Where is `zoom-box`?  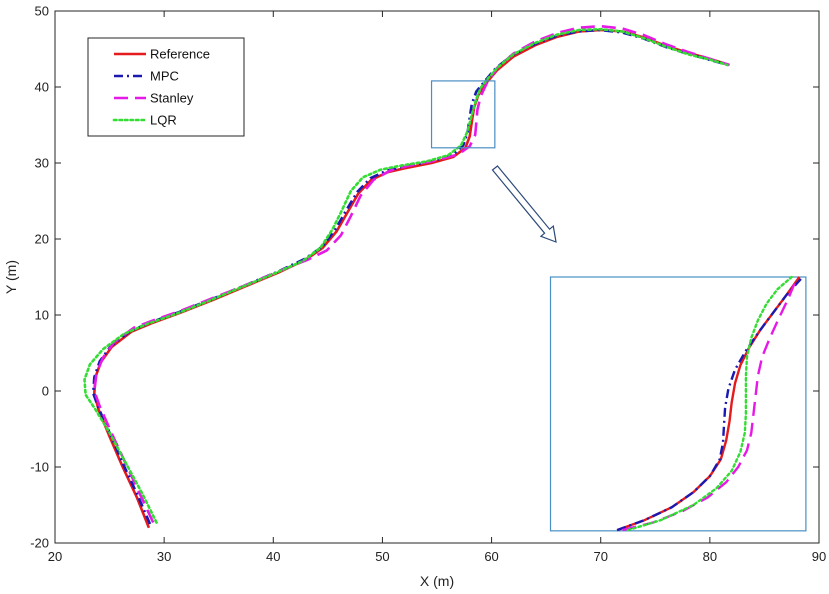 zoom-box is located at coordinates (463, 114).